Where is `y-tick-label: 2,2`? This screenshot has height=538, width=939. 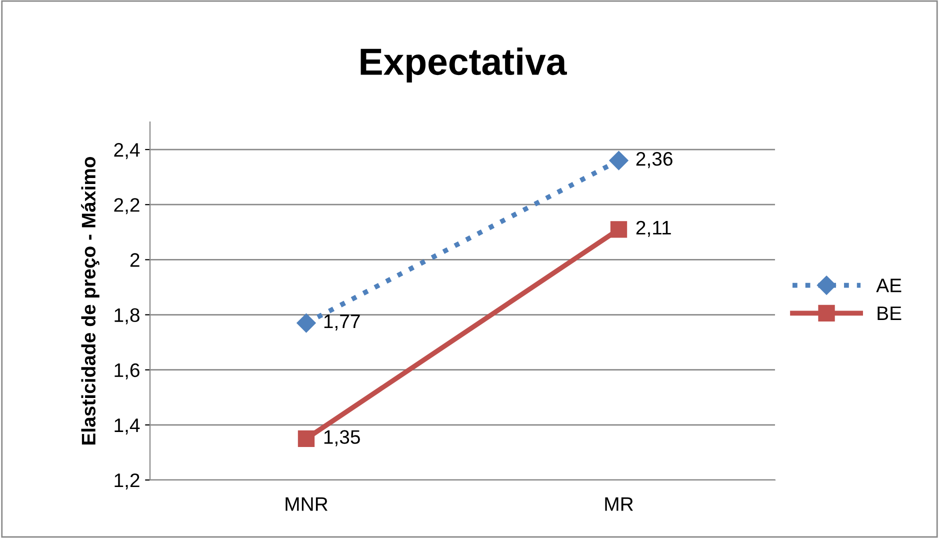
y-tick-label: 2,2 is located at coordinates (127, 206).